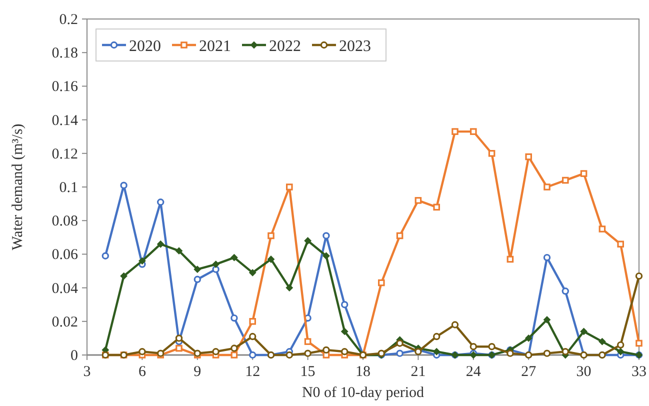 The image size is (649, 406). Describe the element at coordinates (74, 356) in the screenshot. I see `y-tick-label: 0` at that location.